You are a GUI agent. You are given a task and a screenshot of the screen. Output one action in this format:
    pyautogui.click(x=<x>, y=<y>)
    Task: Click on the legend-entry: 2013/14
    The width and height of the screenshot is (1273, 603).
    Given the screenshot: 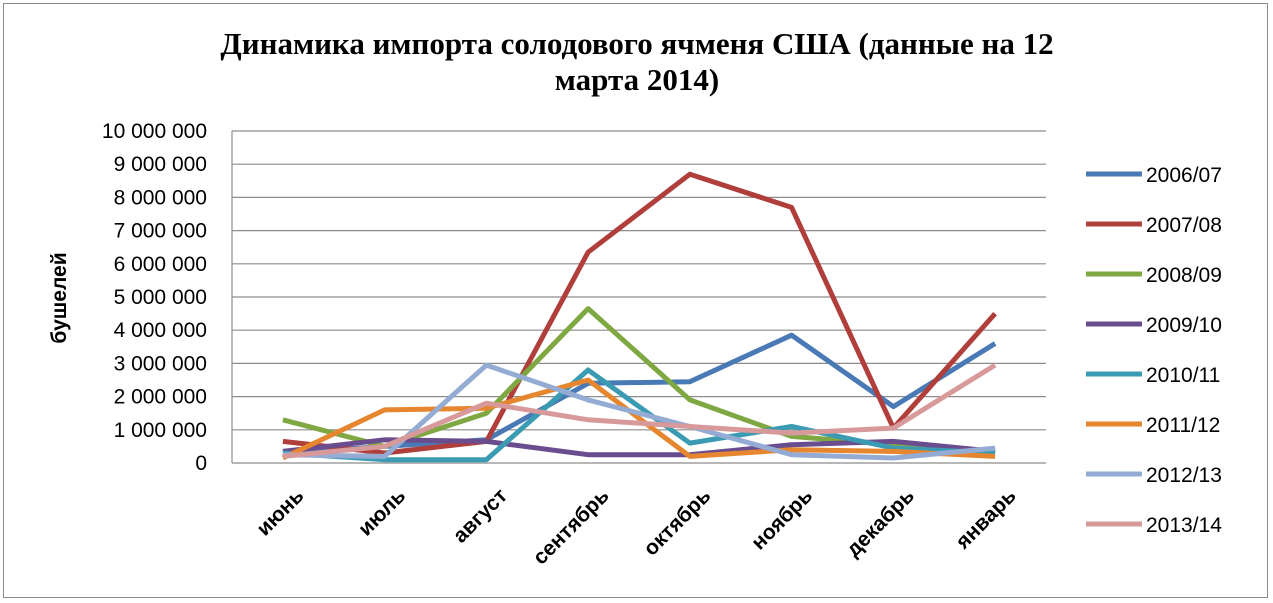 What is the action you would take?
    pyautogui.click(x=1184, y=525)
    